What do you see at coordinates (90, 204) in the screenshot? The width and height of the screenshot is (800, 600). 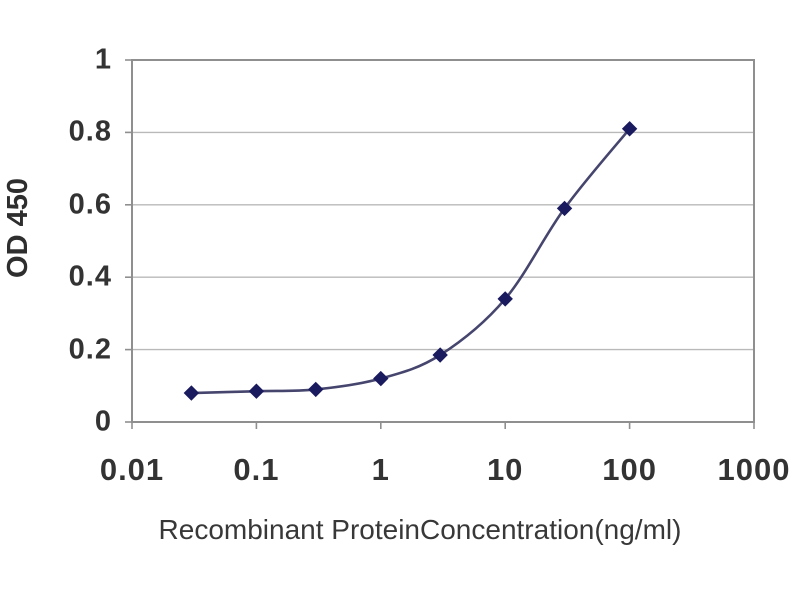 I see `y-tick-label-0.6: 0.6` at bounding box center [90, 204].